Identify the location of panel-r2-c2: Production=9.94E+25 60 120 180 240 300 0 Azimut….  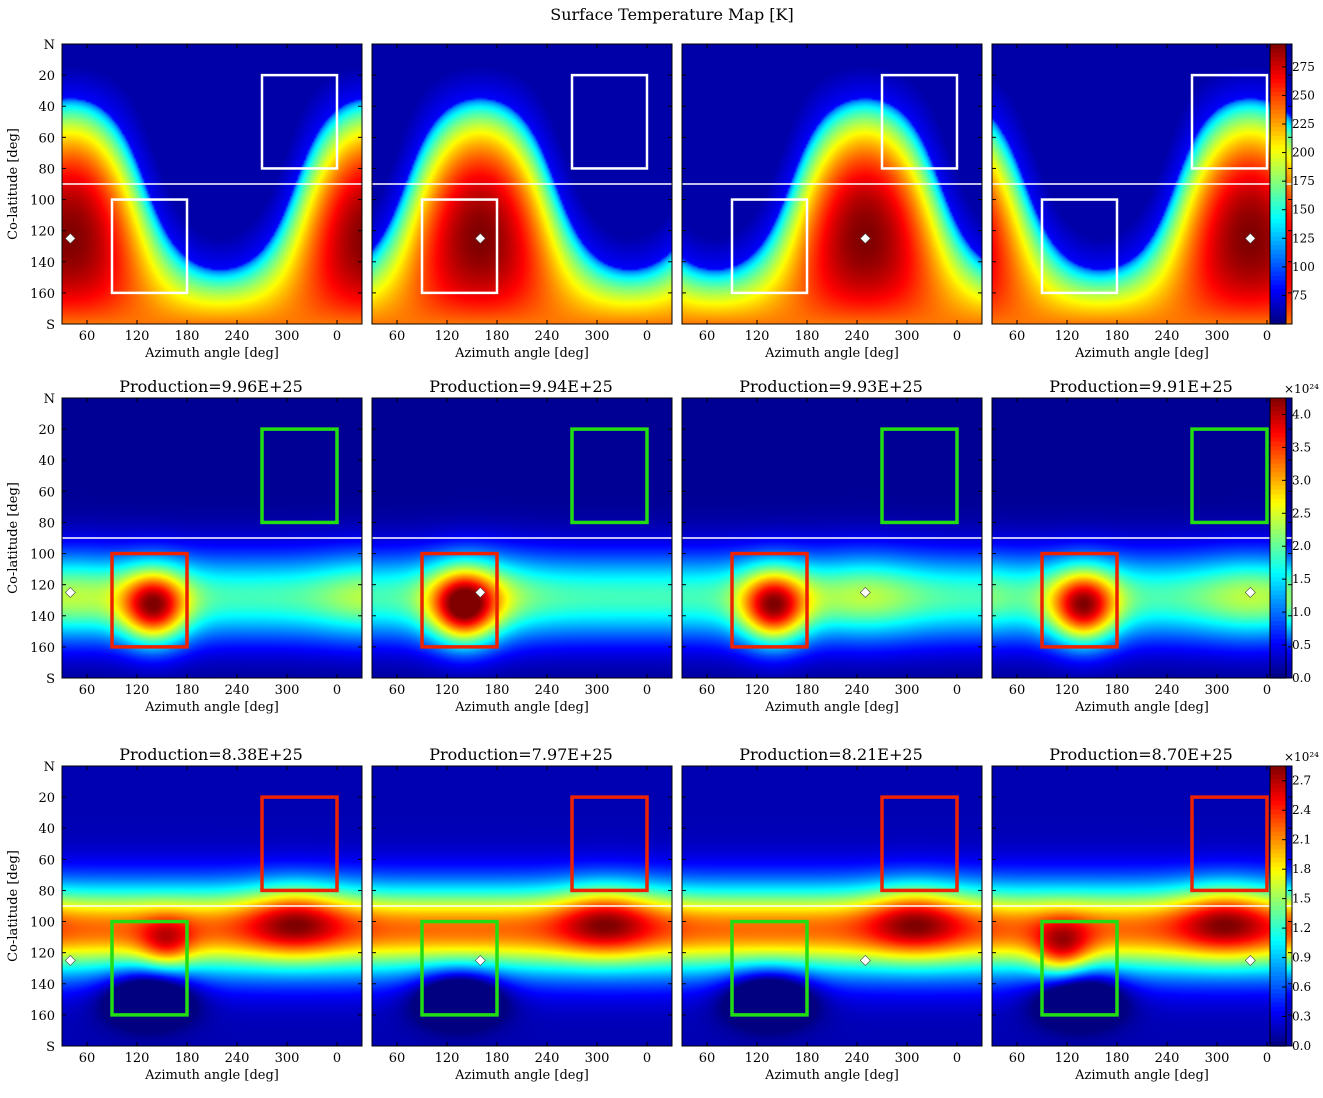
(522, 546).